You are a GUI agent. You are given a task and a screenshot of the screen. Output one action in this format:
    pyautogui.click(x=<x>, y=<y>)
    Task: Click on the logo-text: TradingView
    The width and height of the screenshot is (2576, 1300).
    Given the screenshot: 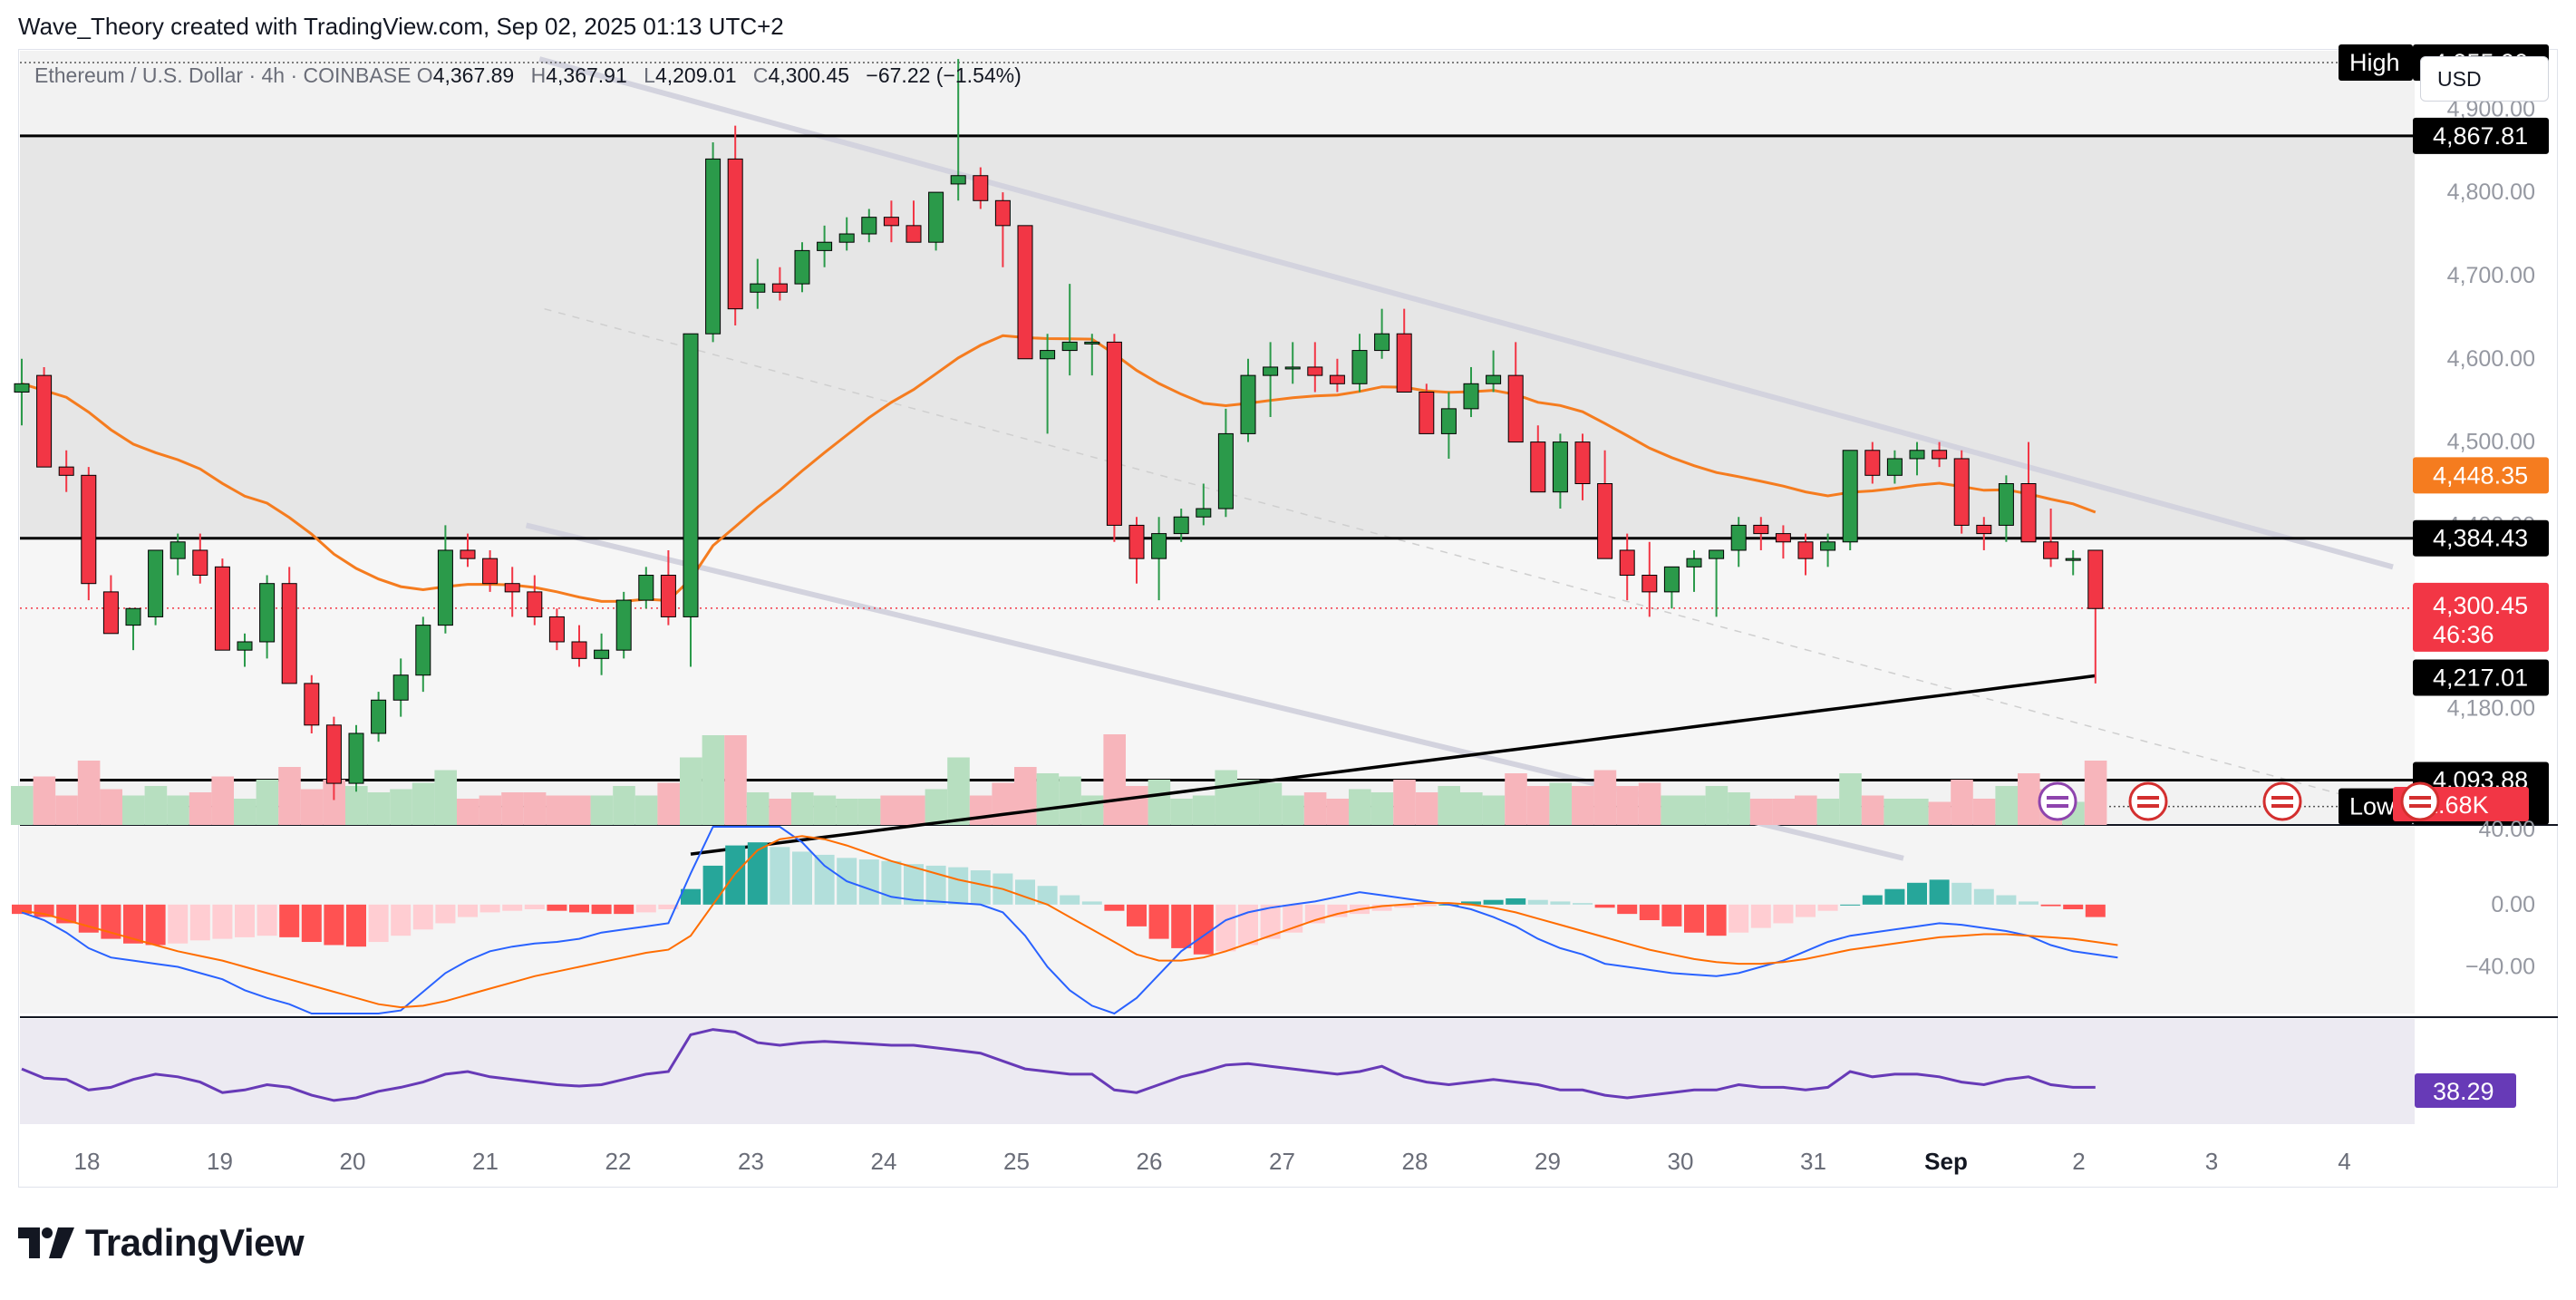 What is the action you would take?
    pyautogui.click(x=195, y=1242)
    